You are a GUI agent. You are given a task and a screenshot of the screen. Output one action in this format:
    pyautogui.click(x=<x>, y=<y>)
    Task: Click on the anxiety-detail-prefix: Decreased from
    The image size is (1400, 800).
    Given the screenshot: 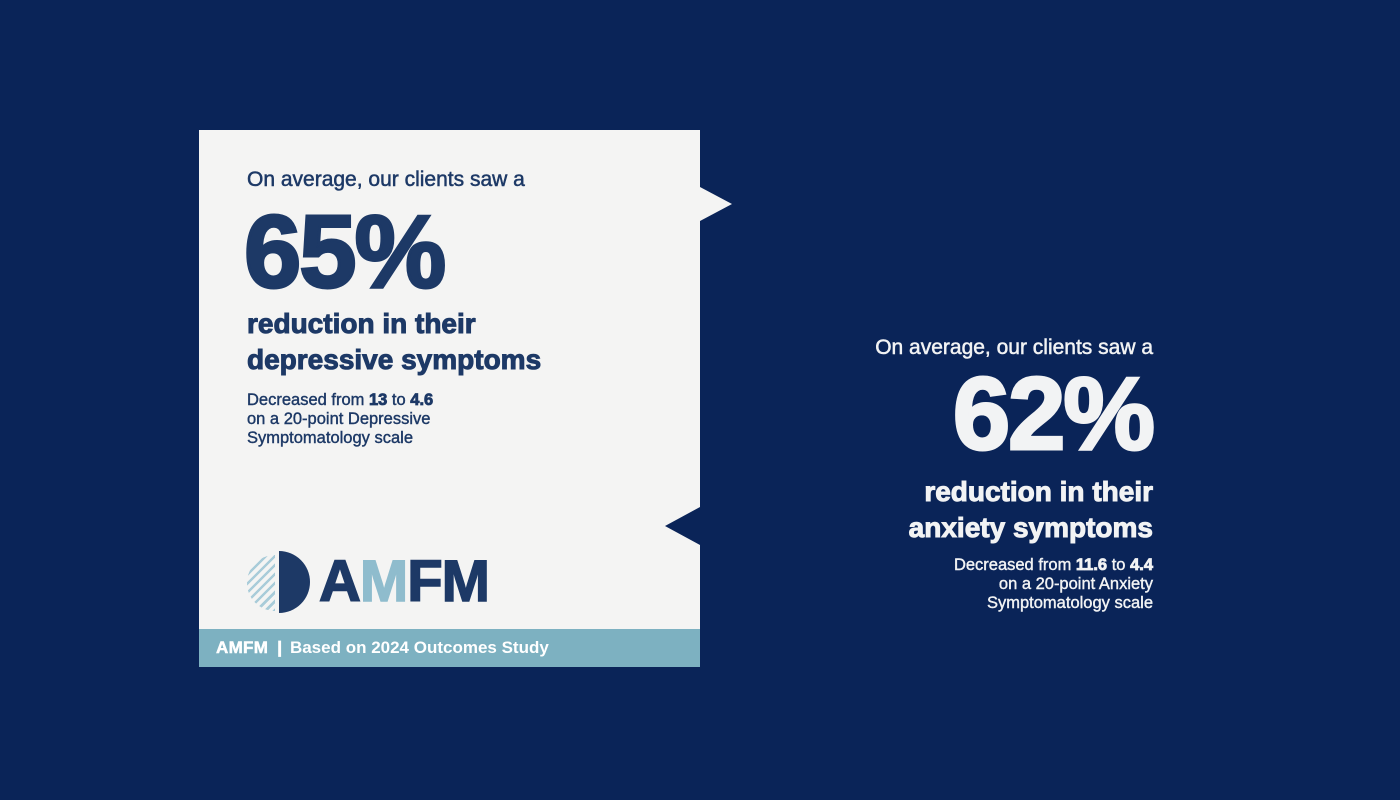 What is the action you would take?
    pyautogui.click(x=1014, y=565)
    